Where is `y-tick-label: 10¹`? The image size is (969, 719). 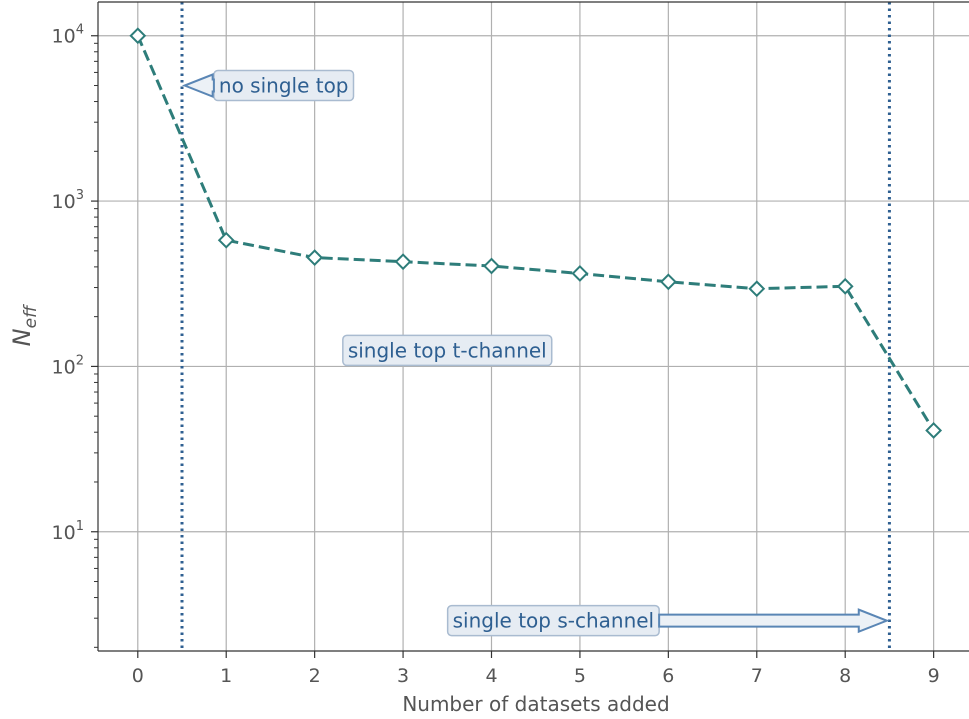 y-tick-label: 10¹ is located at coordinates (68, 531).